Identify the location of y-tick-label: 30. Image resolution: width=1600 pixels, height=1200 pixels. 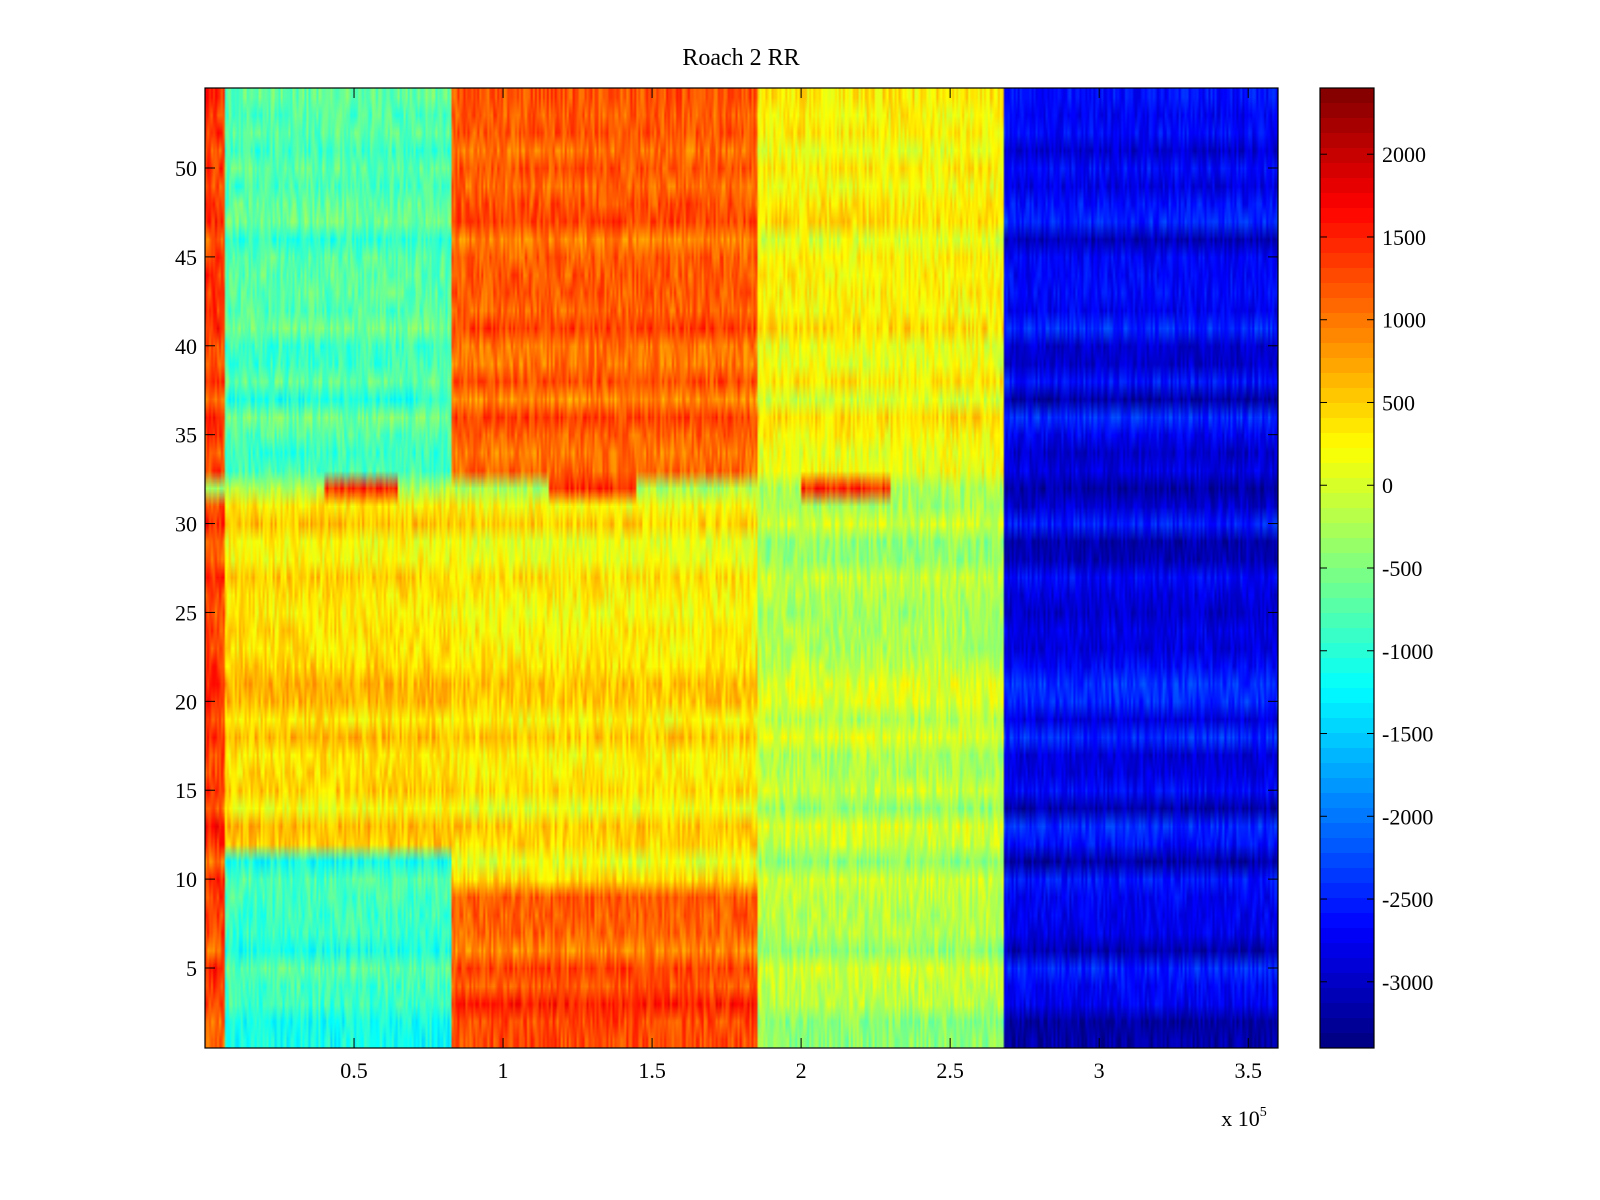
(186, 524).